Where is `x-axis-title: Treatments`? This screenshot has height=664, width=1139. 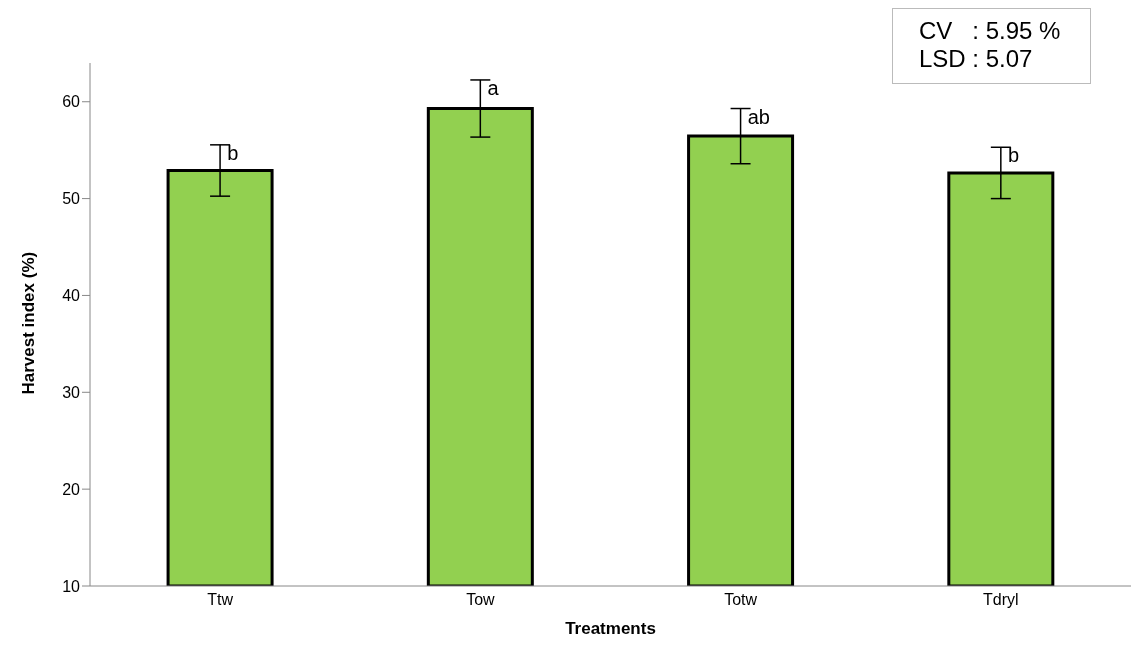 x-axis-title: Treatments is located at coordinates (610, 628).